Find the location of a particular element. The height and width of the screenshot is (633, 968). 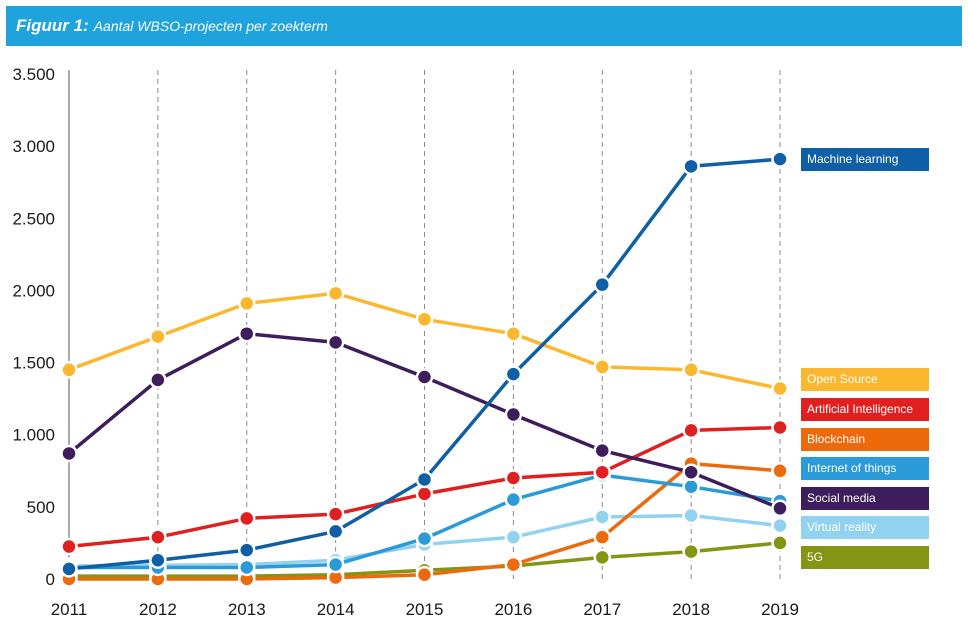

y-tick-label: 0 is located at coordinates (50, 579).